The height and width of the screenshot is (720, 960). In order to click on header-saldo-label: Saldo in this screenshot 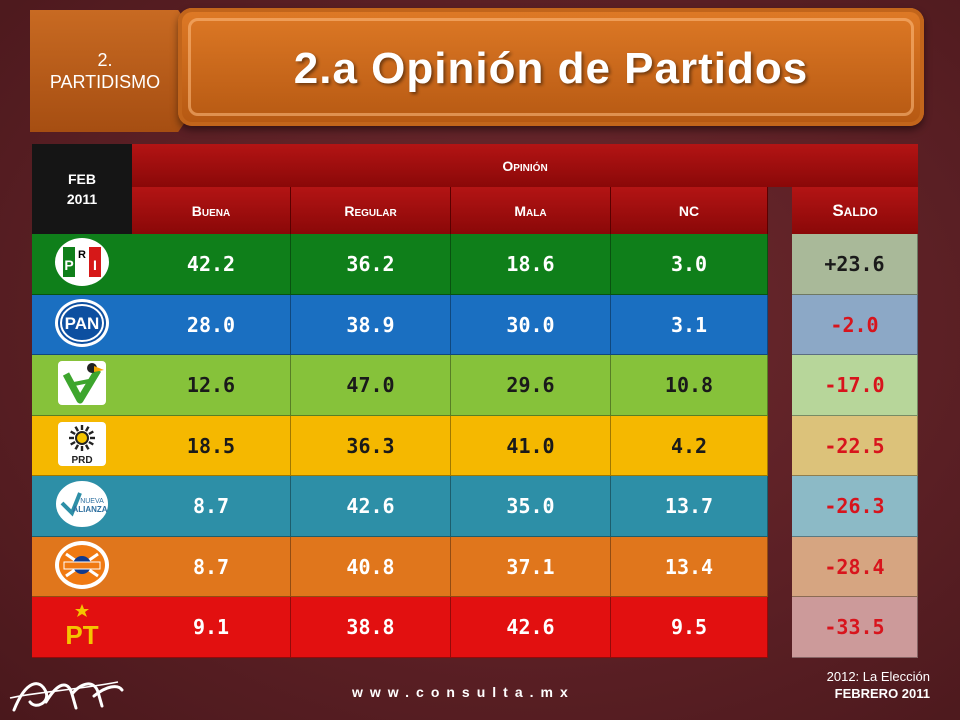, I will do `click(855, 210)`.